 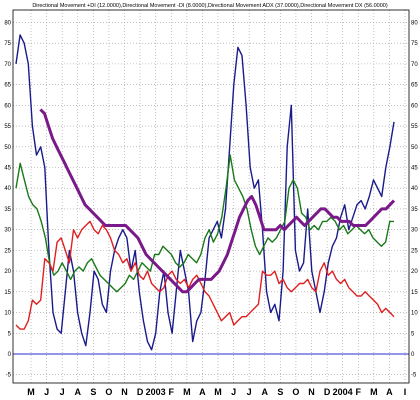 What do you see at coordinates (7, 210) in the screenshot?
I see `y-tick-label-left: 35` at bounding box center [7, 210].